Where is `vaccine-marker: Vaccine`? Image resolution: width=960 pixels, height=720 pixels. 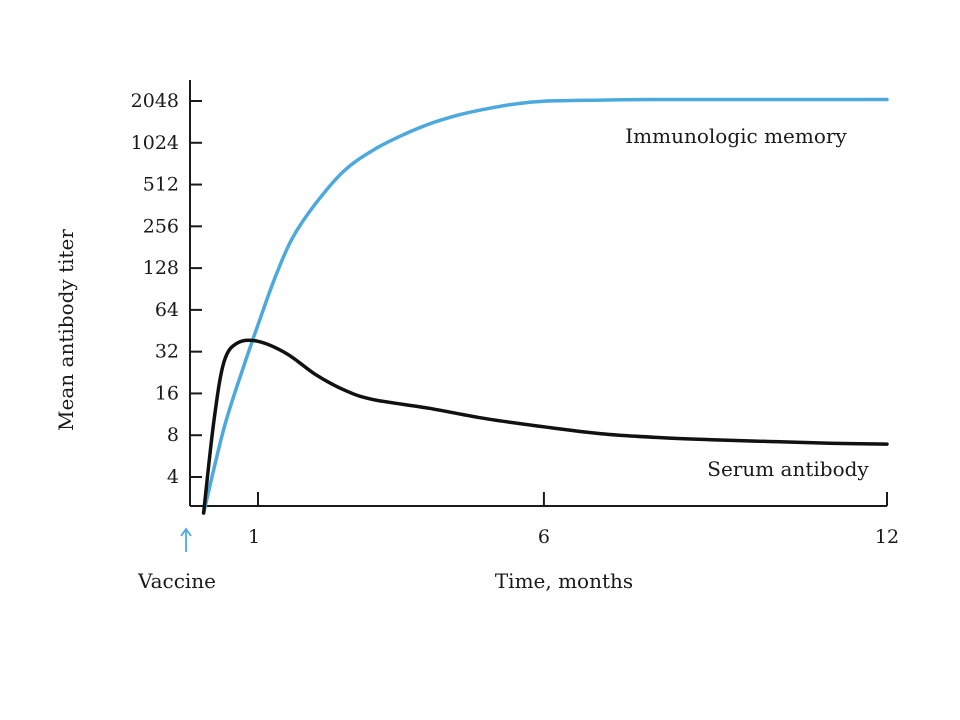
vaccine-marker: Vaccine is located at coordinates (176, 560).